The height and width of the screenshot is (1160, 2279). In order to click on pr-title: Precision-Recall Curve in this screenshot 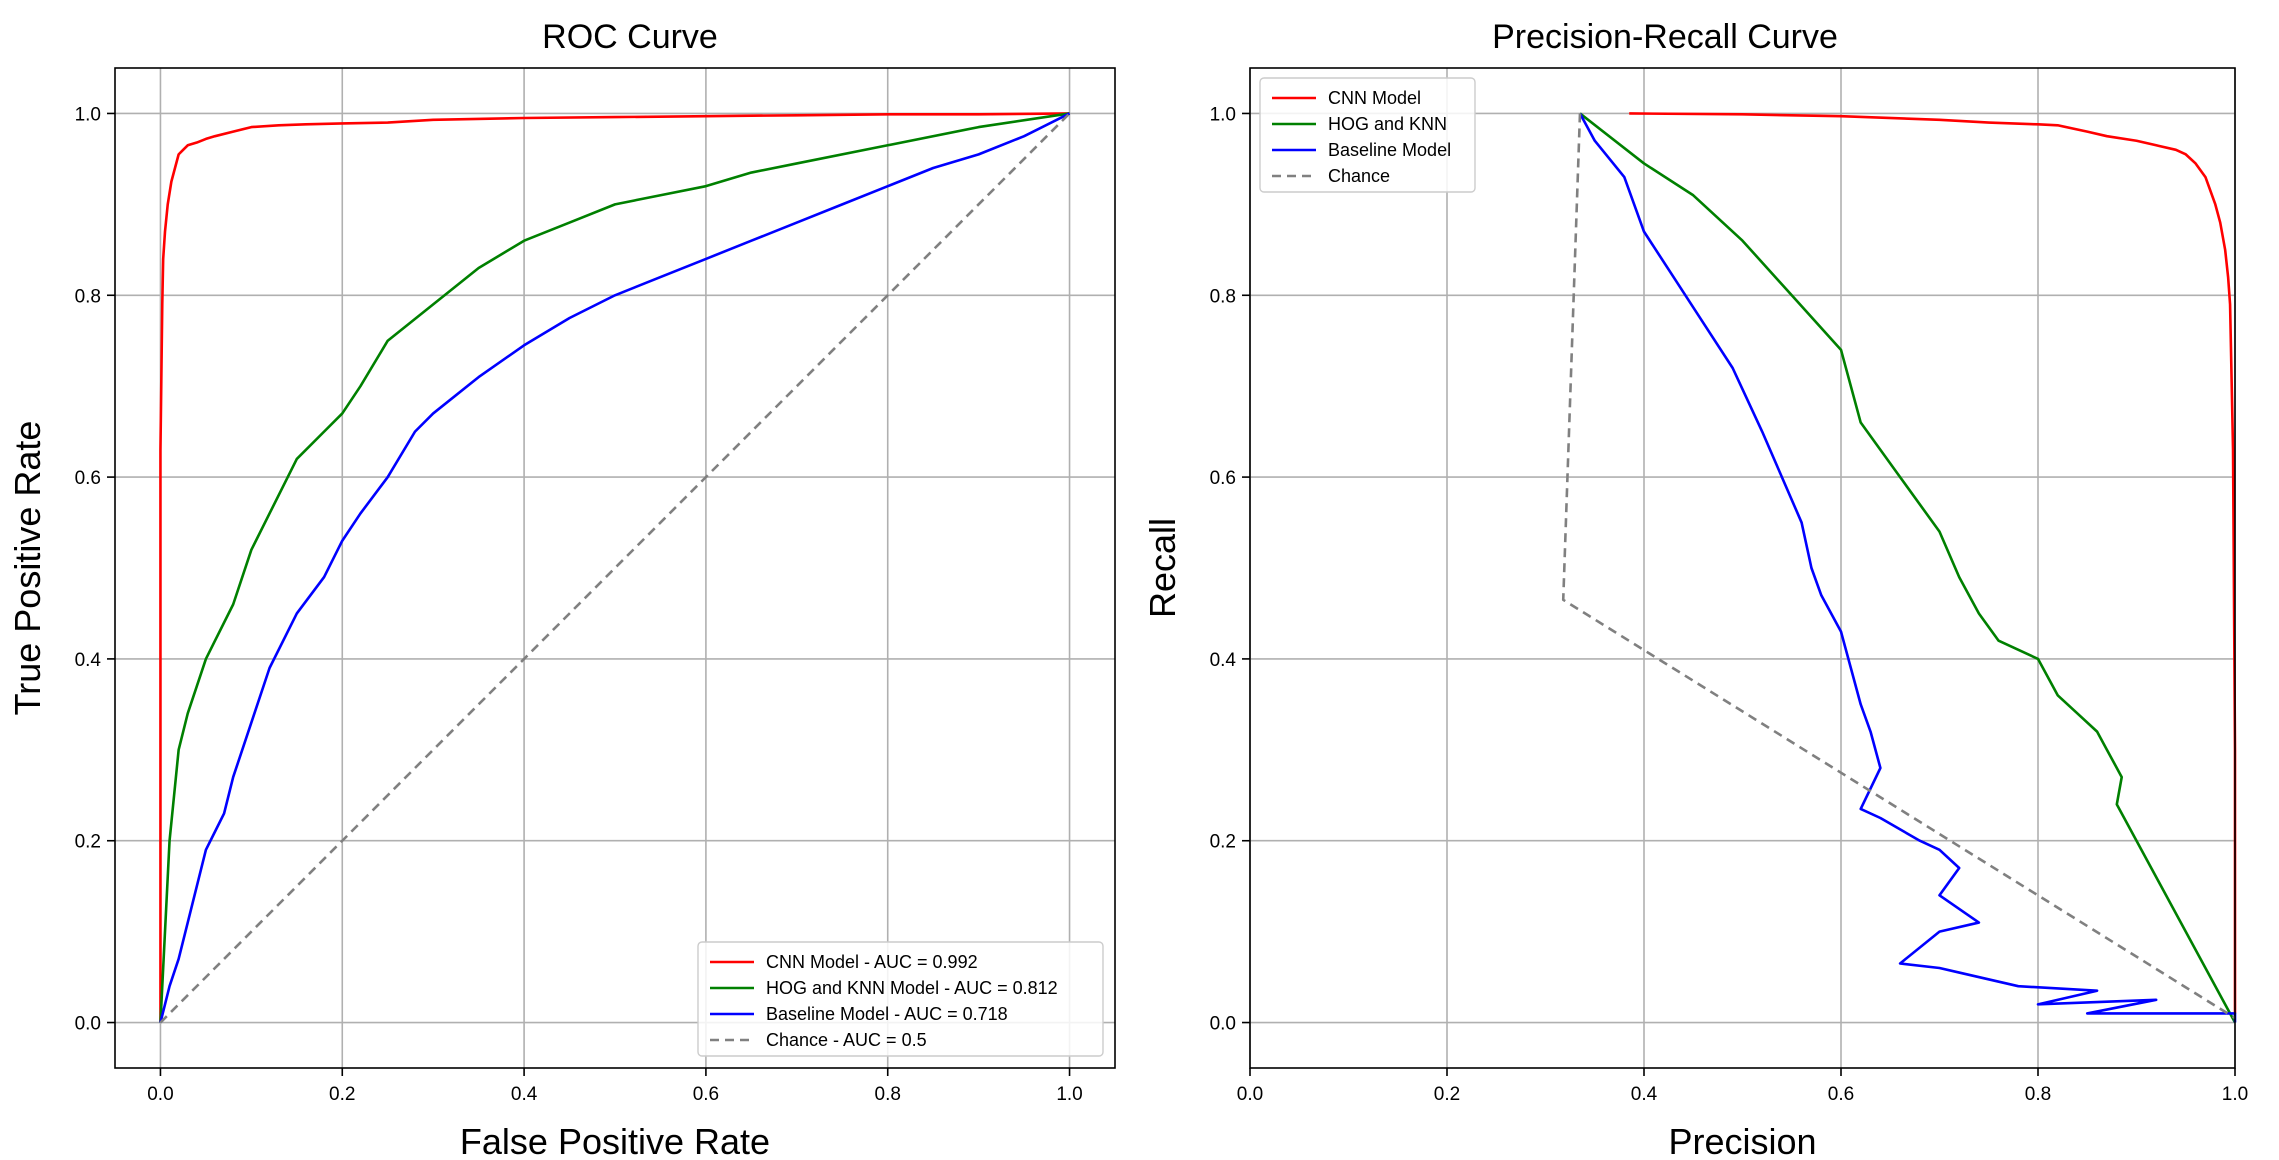, I will do `click(1665, 37)`.